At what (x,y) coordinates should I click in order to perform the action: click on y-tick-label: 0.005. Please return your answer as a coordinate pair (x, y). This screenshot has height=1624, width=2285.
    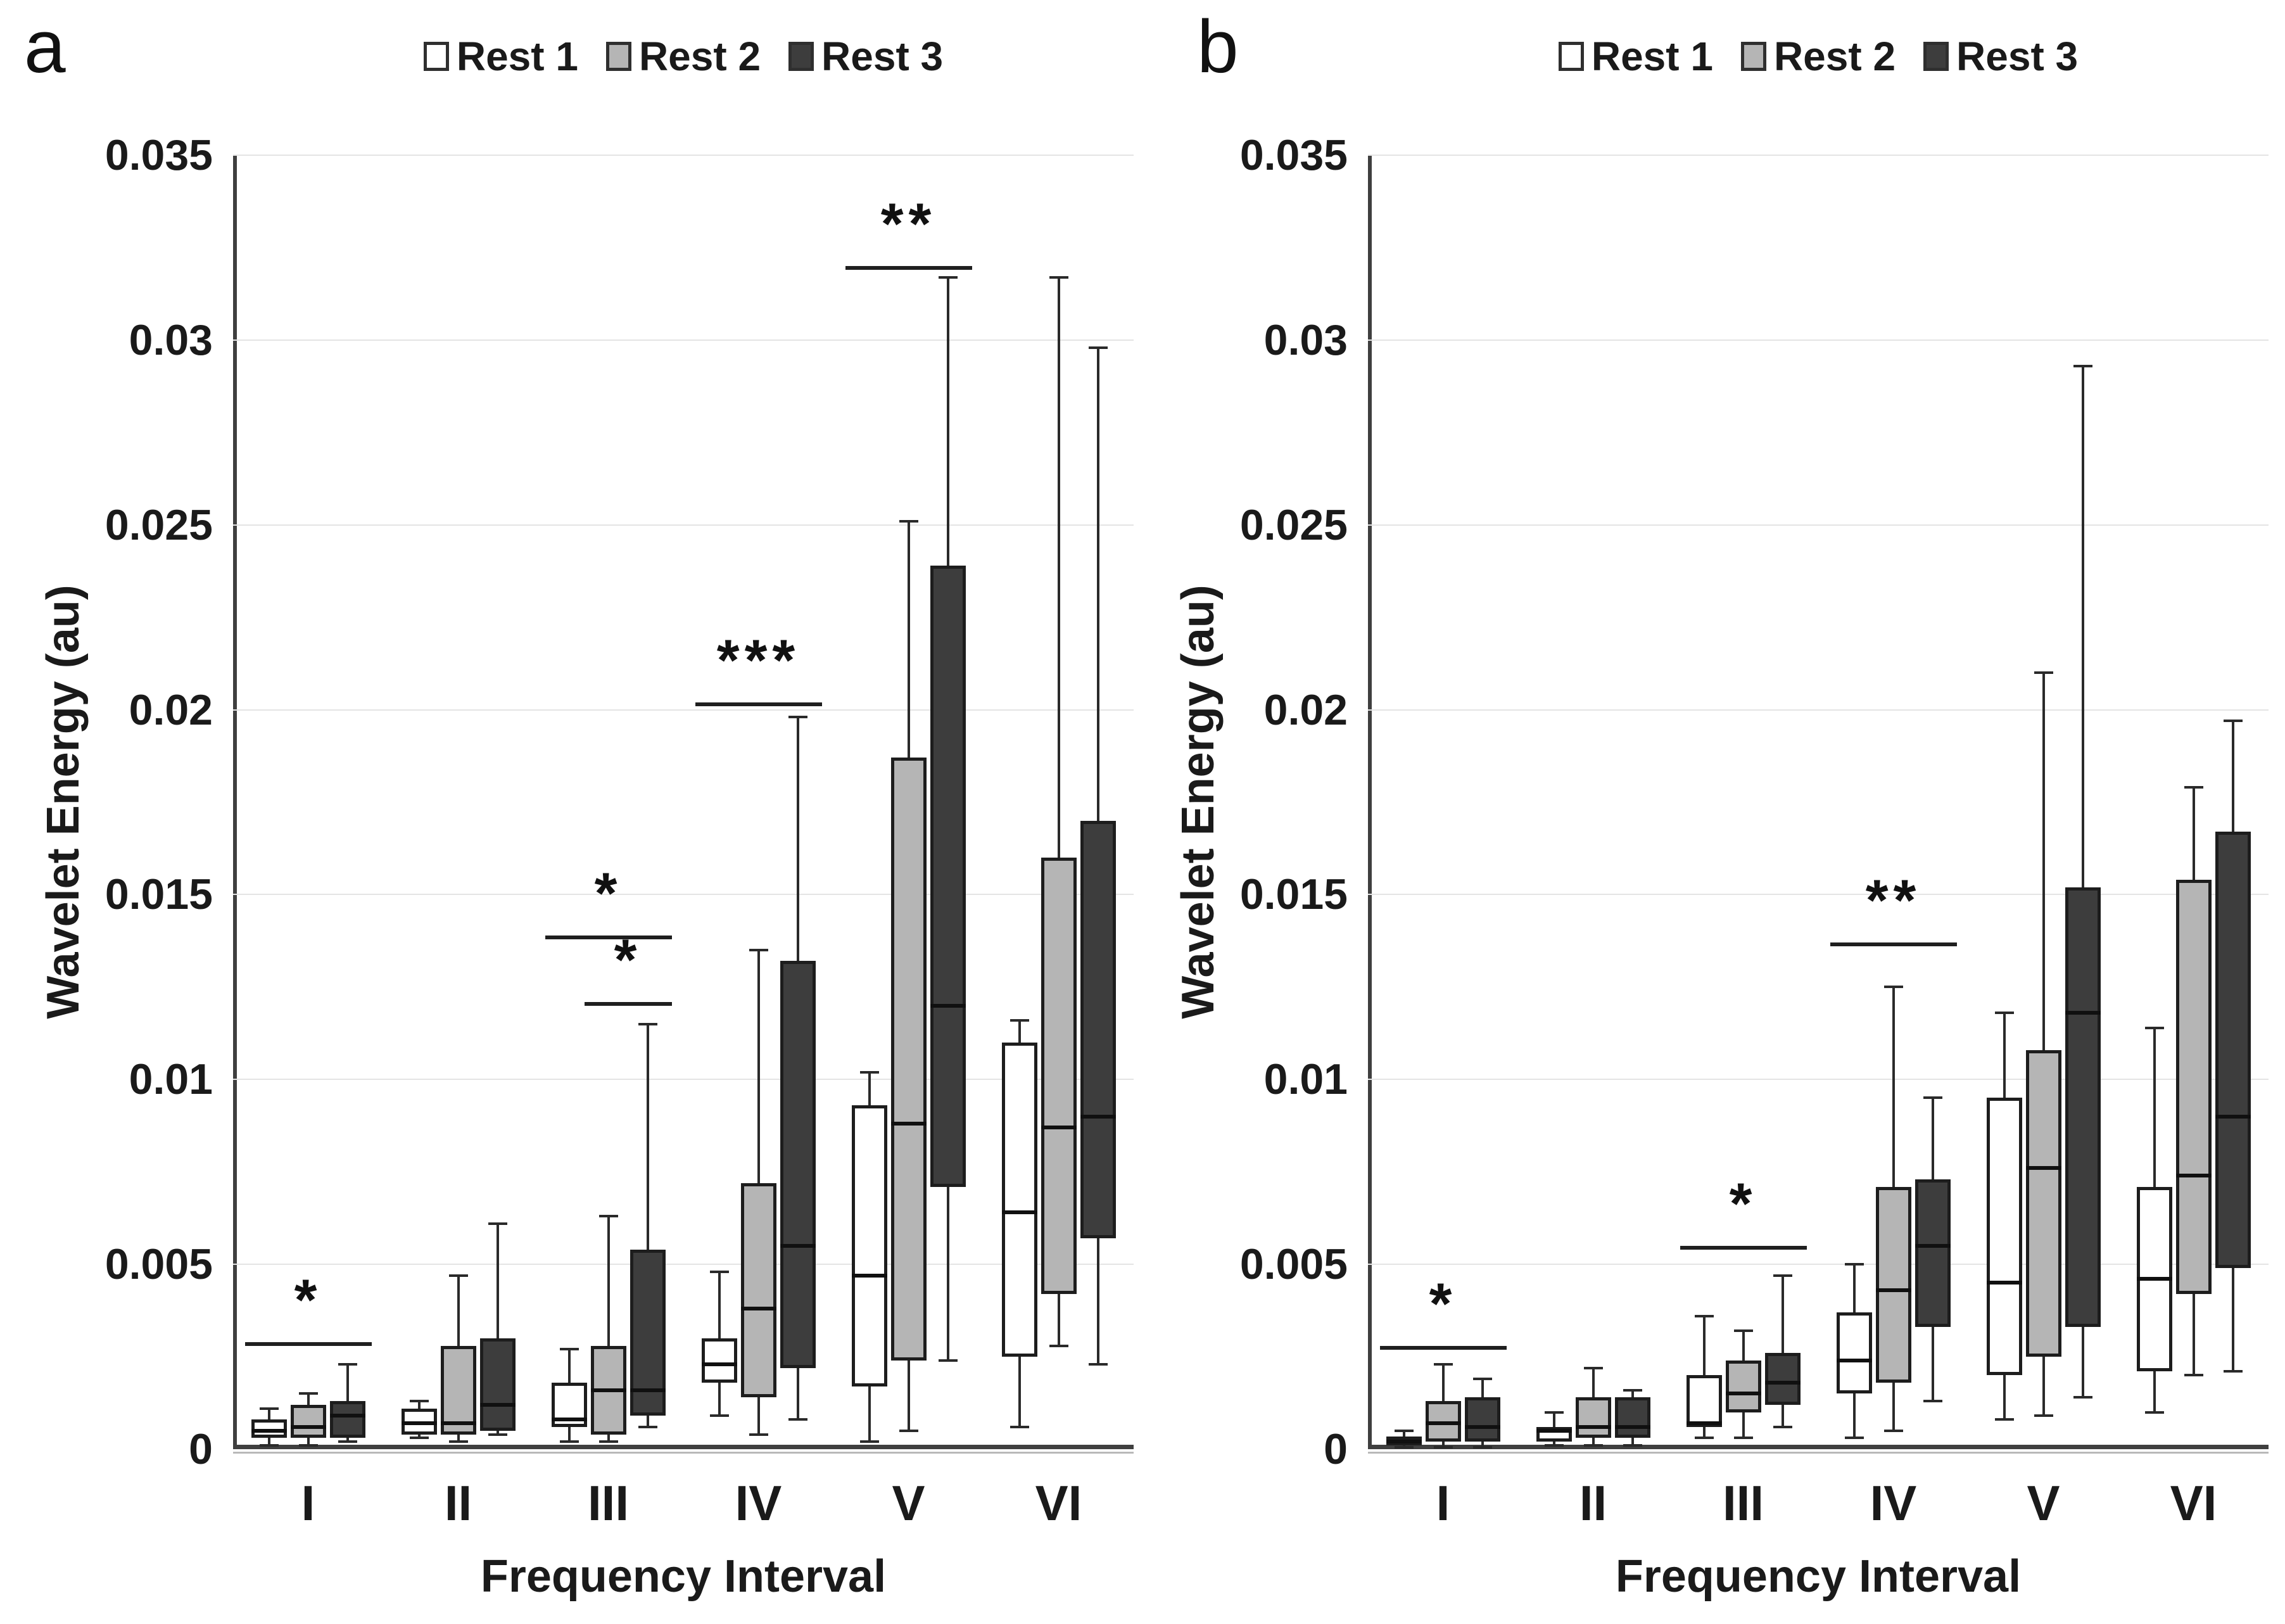
    Looking at the image, I should click on (158, 1264).